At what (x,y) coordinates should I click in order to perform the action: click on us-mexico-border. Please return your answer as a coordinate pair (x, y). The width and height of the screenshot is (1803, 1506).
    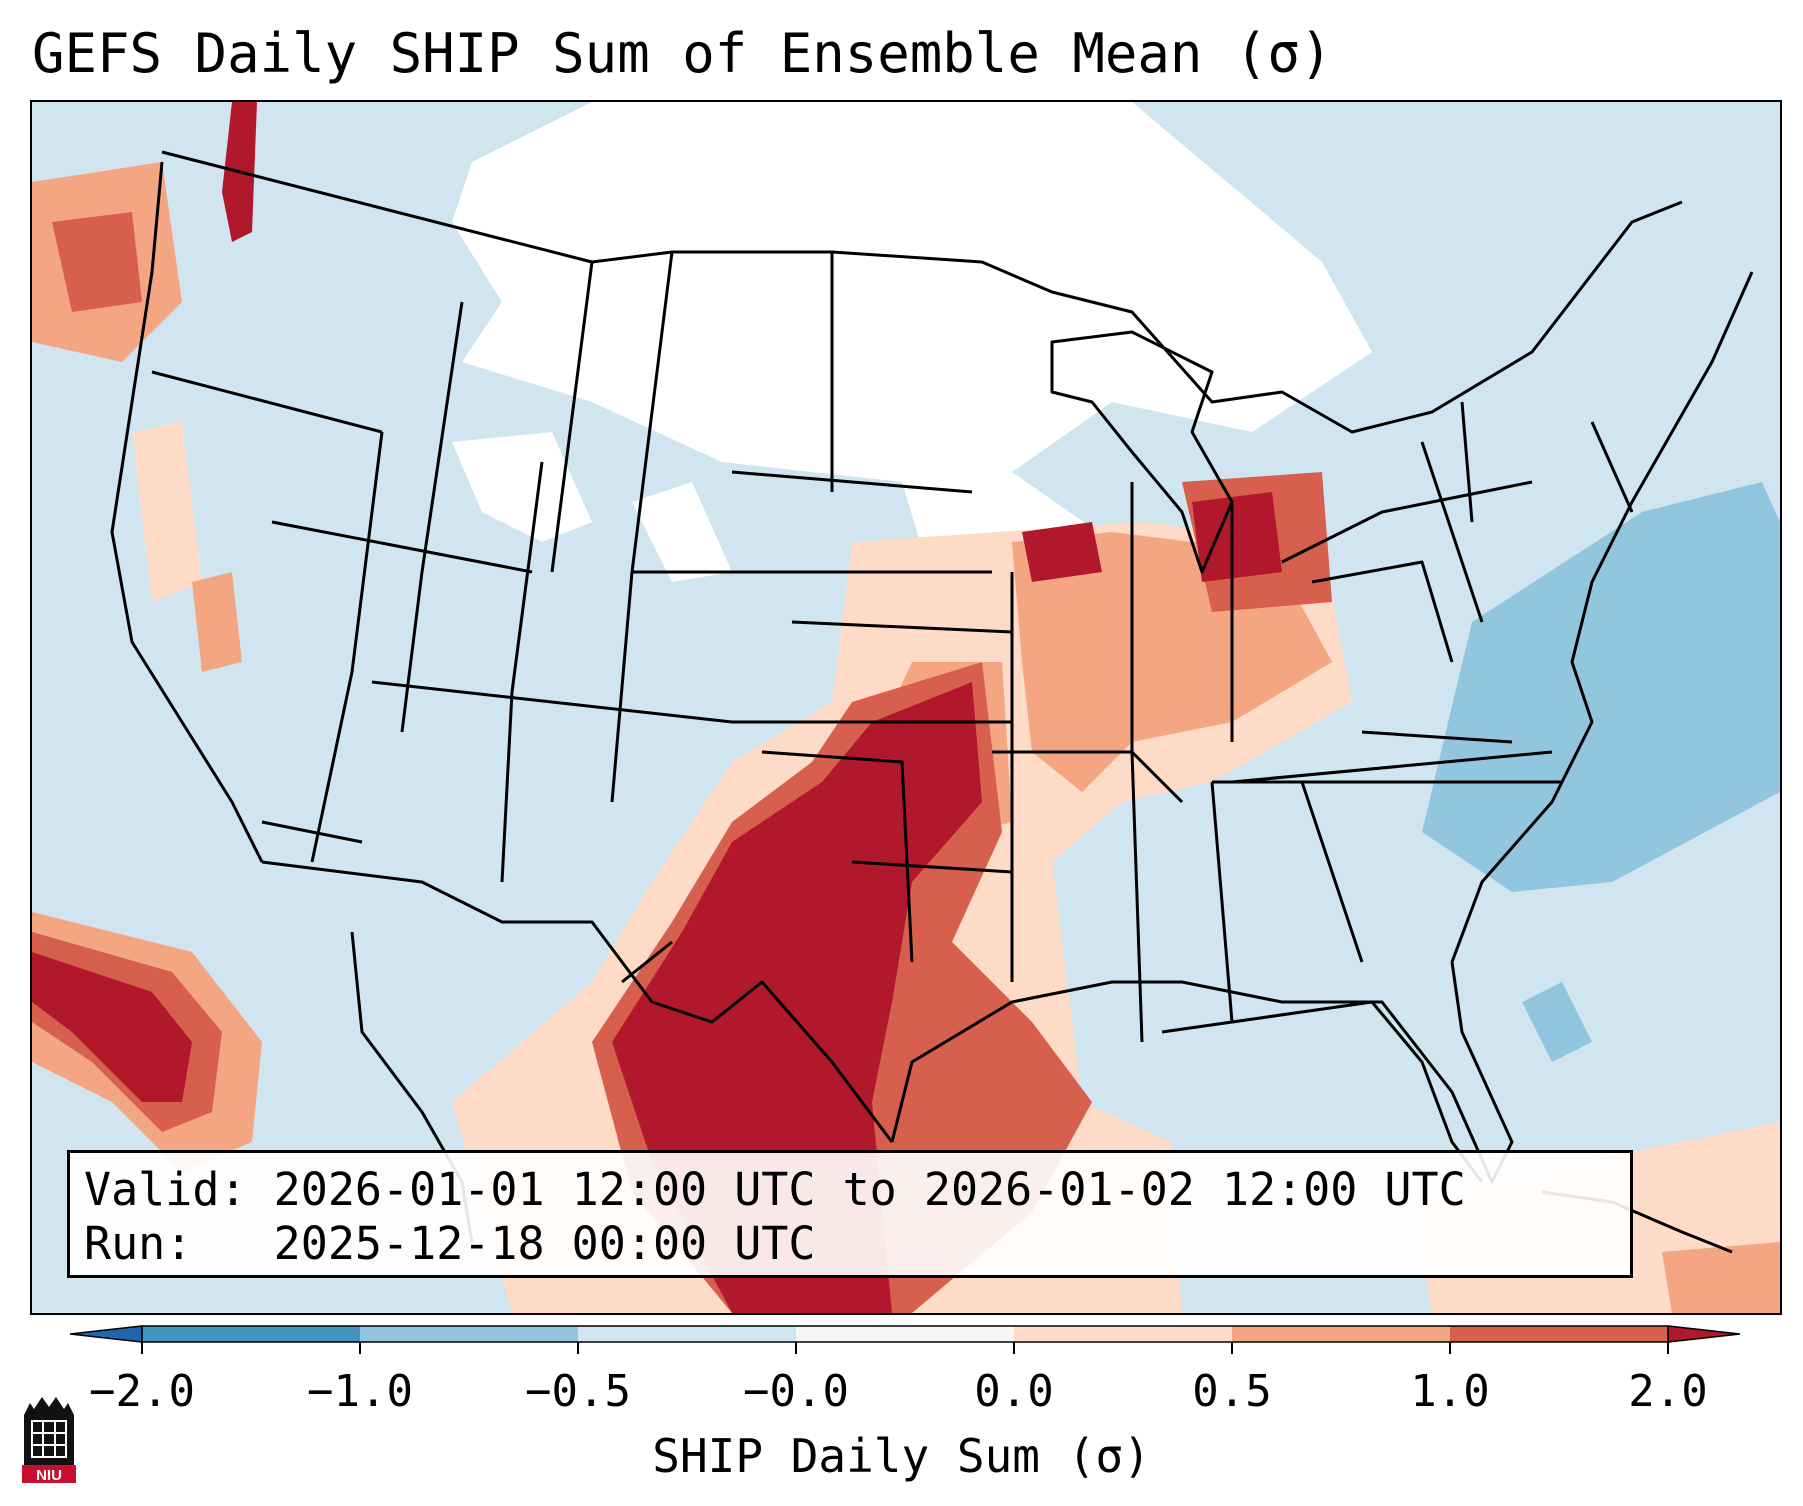
    Looking at the image, I should click on (577, 1001).